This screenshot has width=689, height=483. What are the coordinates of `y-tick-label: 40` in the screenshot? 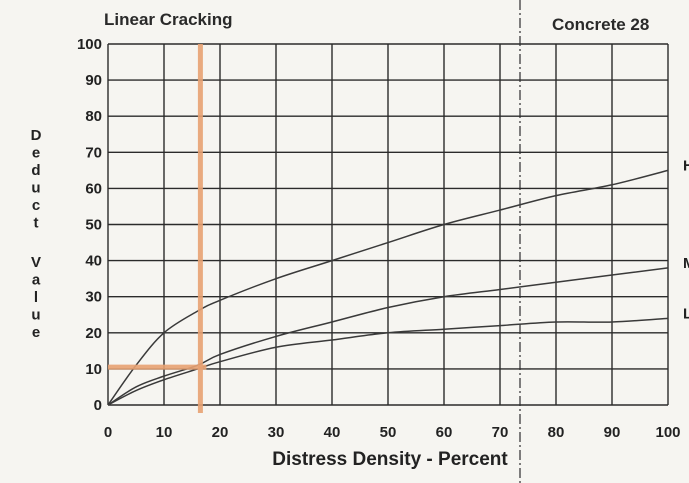 It's located at (93, 261).